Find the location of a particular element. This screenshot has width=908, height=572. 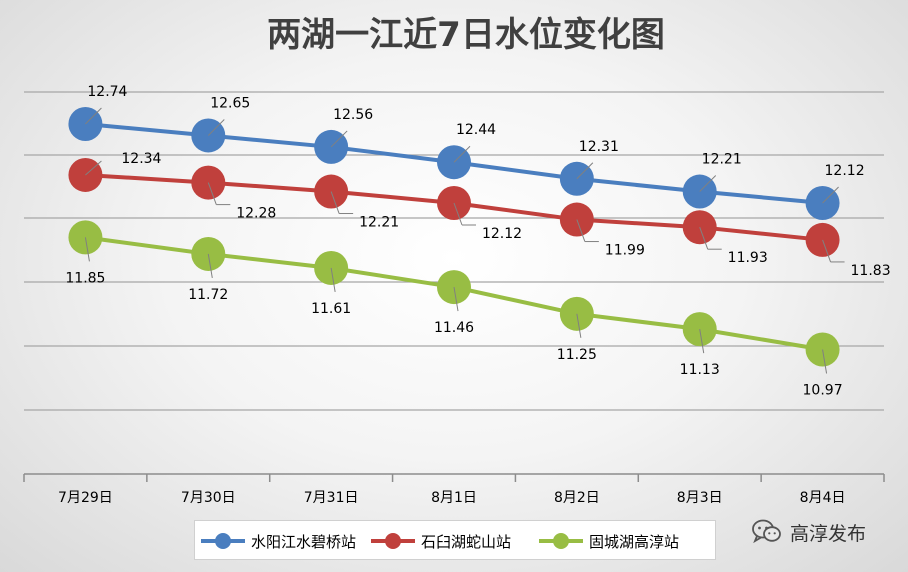

data-label: 11.85 is located at coordinates (85, 278).